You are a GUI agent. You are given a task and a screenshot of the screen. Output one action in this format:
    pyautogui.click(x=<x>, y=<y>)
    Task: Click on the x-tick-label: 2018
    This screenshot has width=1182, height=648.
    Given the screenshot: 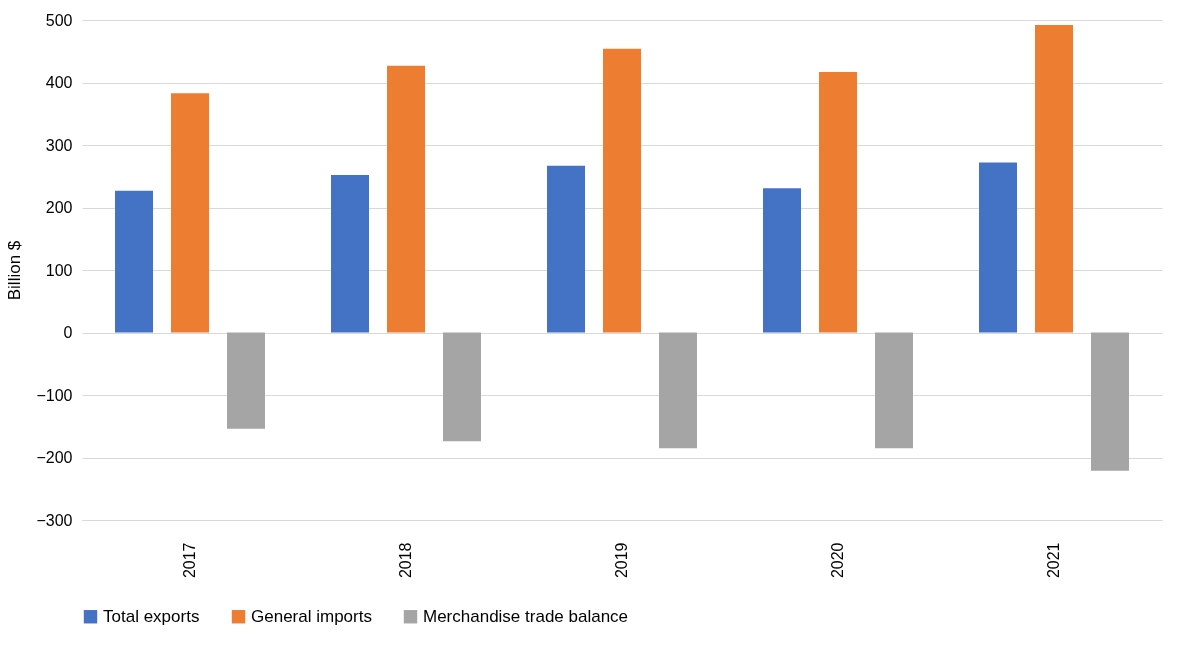 What is the action you would take?
    pyautogui.click(x=405, y=560)
    